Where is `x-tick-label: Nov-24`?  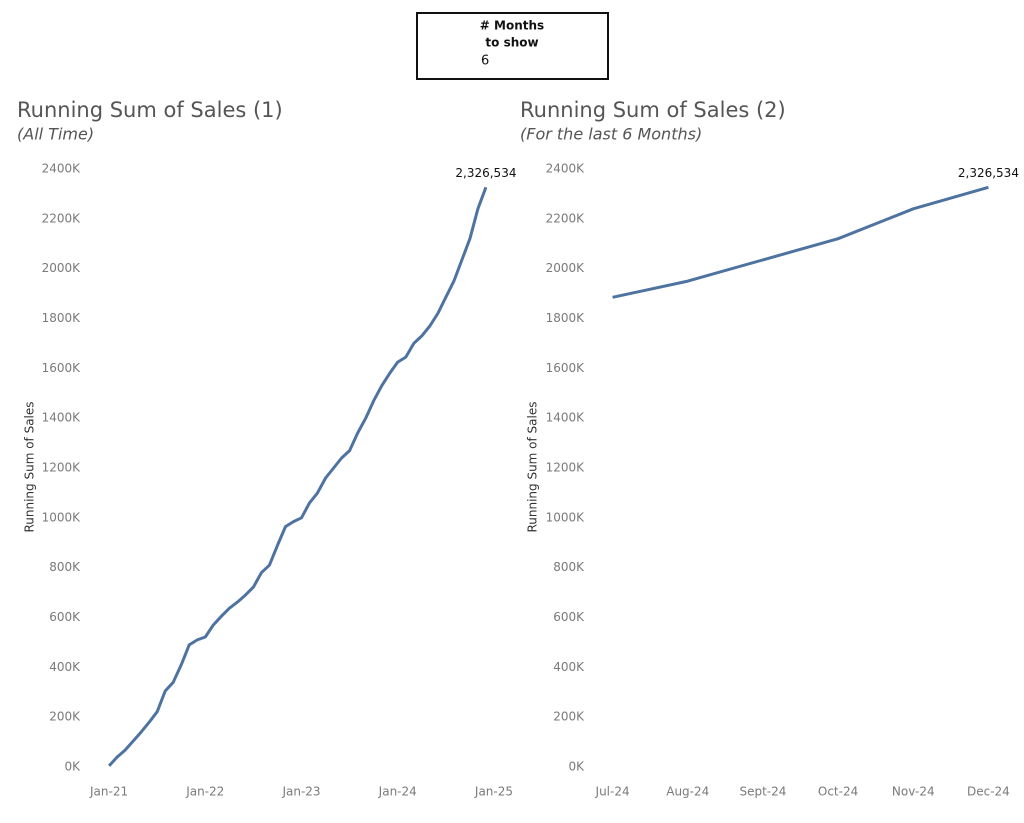 x-tick-label: Nov-24 is located at coordinates (913, 792).